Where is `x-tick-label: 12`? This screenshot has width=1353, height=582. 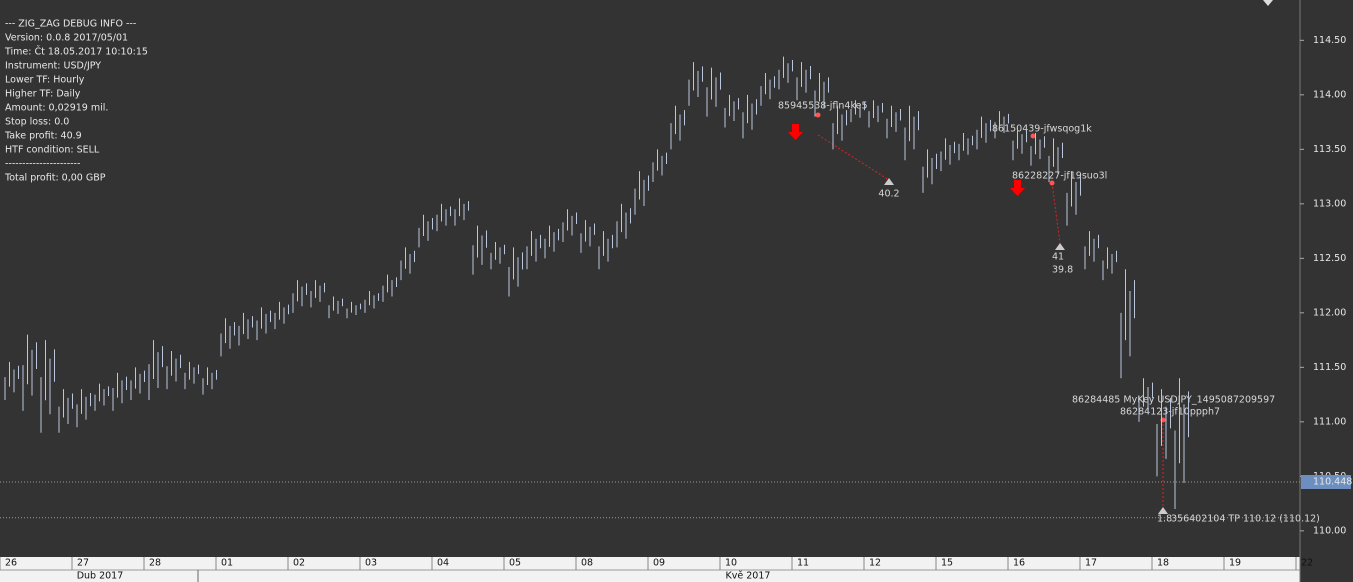 x-tick-label: 12 is located at coordinates (875, 563).